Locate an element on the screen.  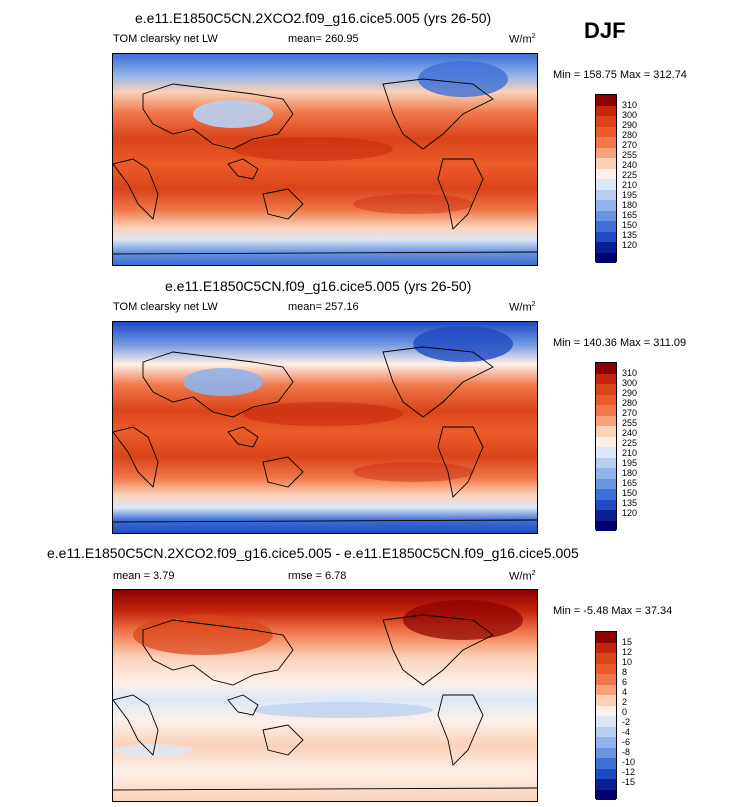
panel-3-colorbar is located at coordinates (606, 715).